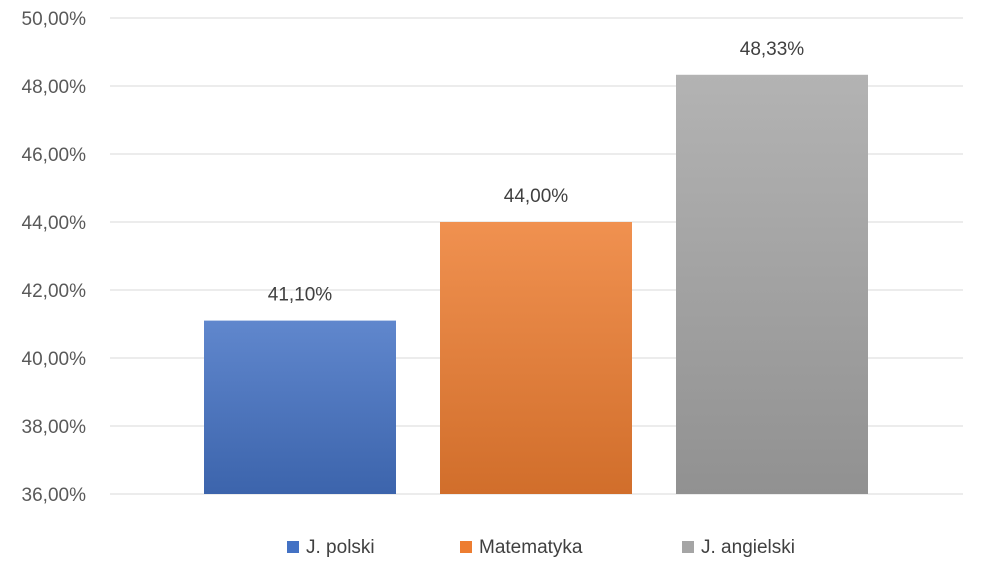  Describe the element at coordinates (340, 547) in the screenshot. I see `legend-label: J. polski` at that location.